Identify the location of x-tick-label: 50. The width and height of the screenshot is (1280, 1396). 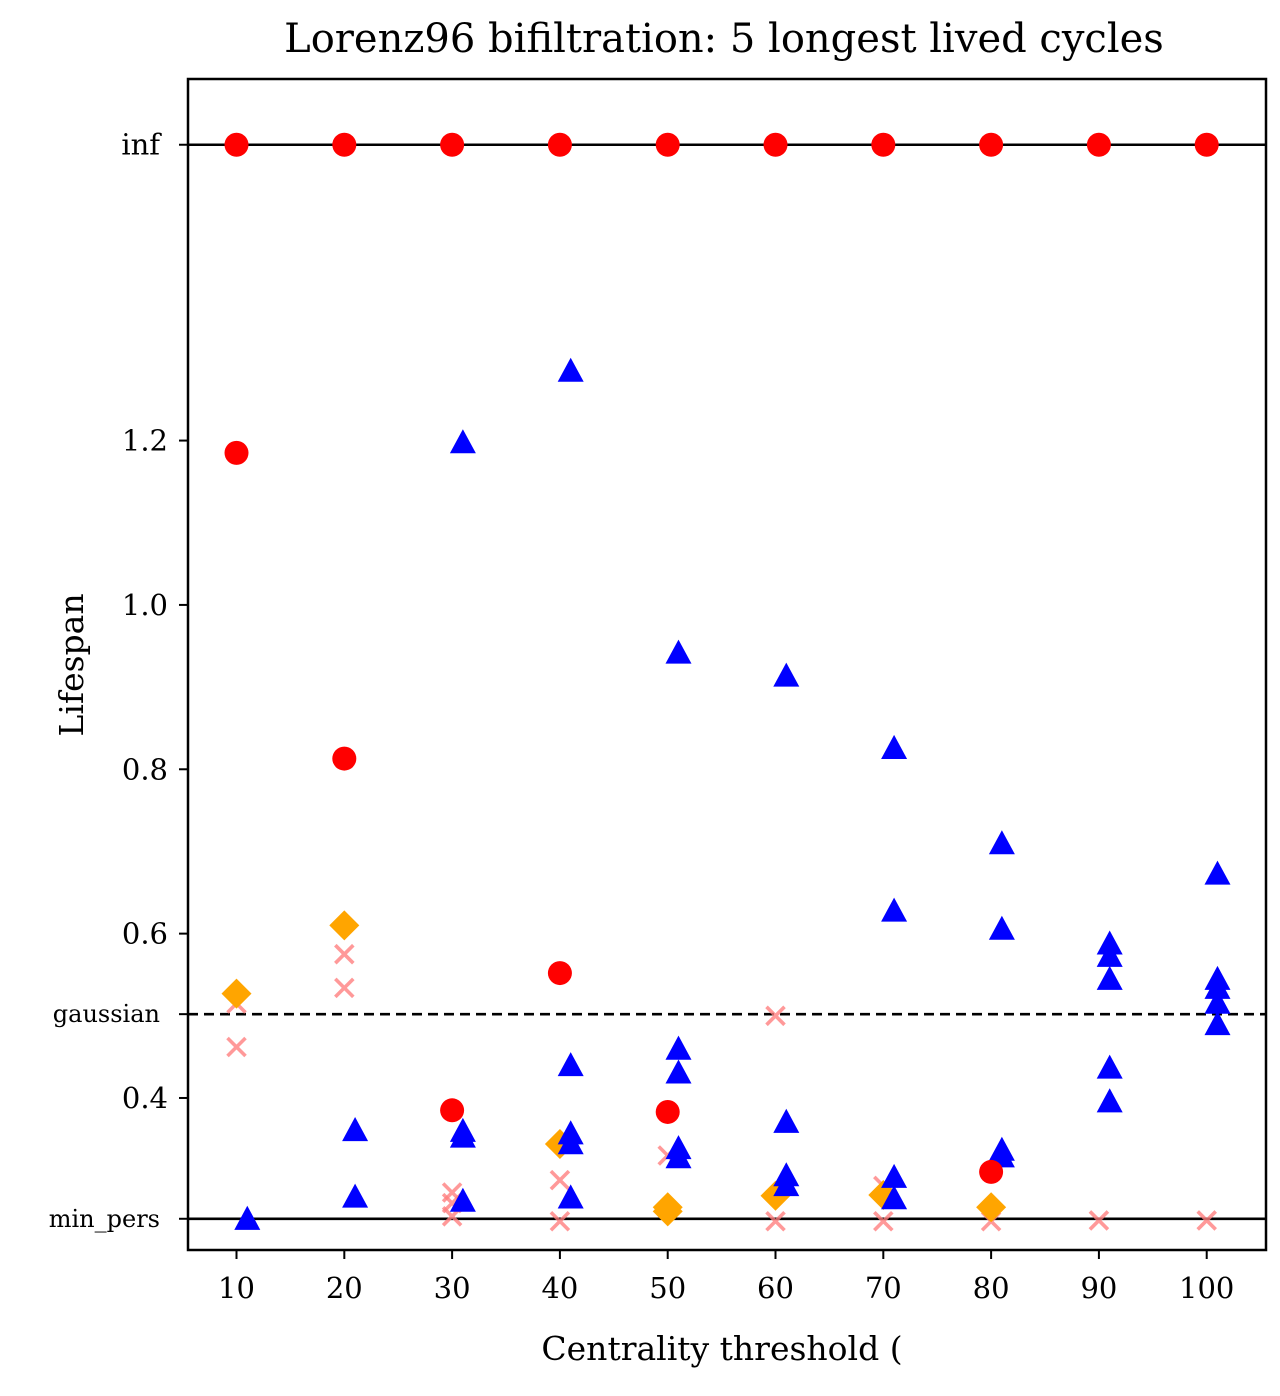
(667, 1288).